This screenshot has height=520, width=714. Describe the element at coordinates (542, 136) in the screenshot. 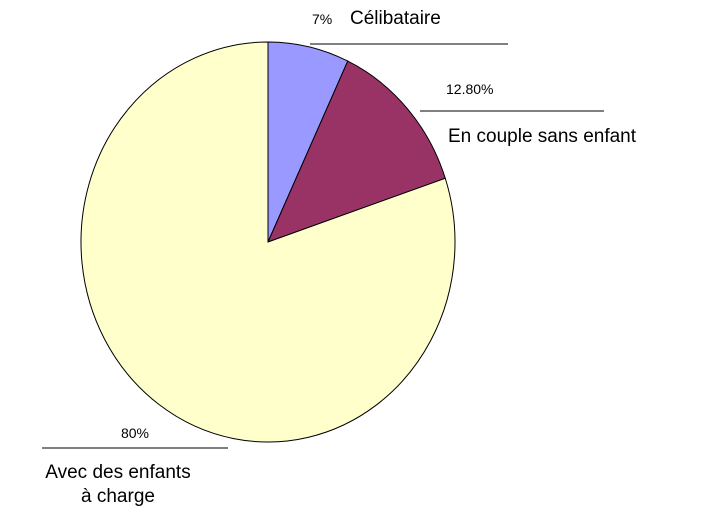

I see `category-label: En couple sans enfant` at that location.